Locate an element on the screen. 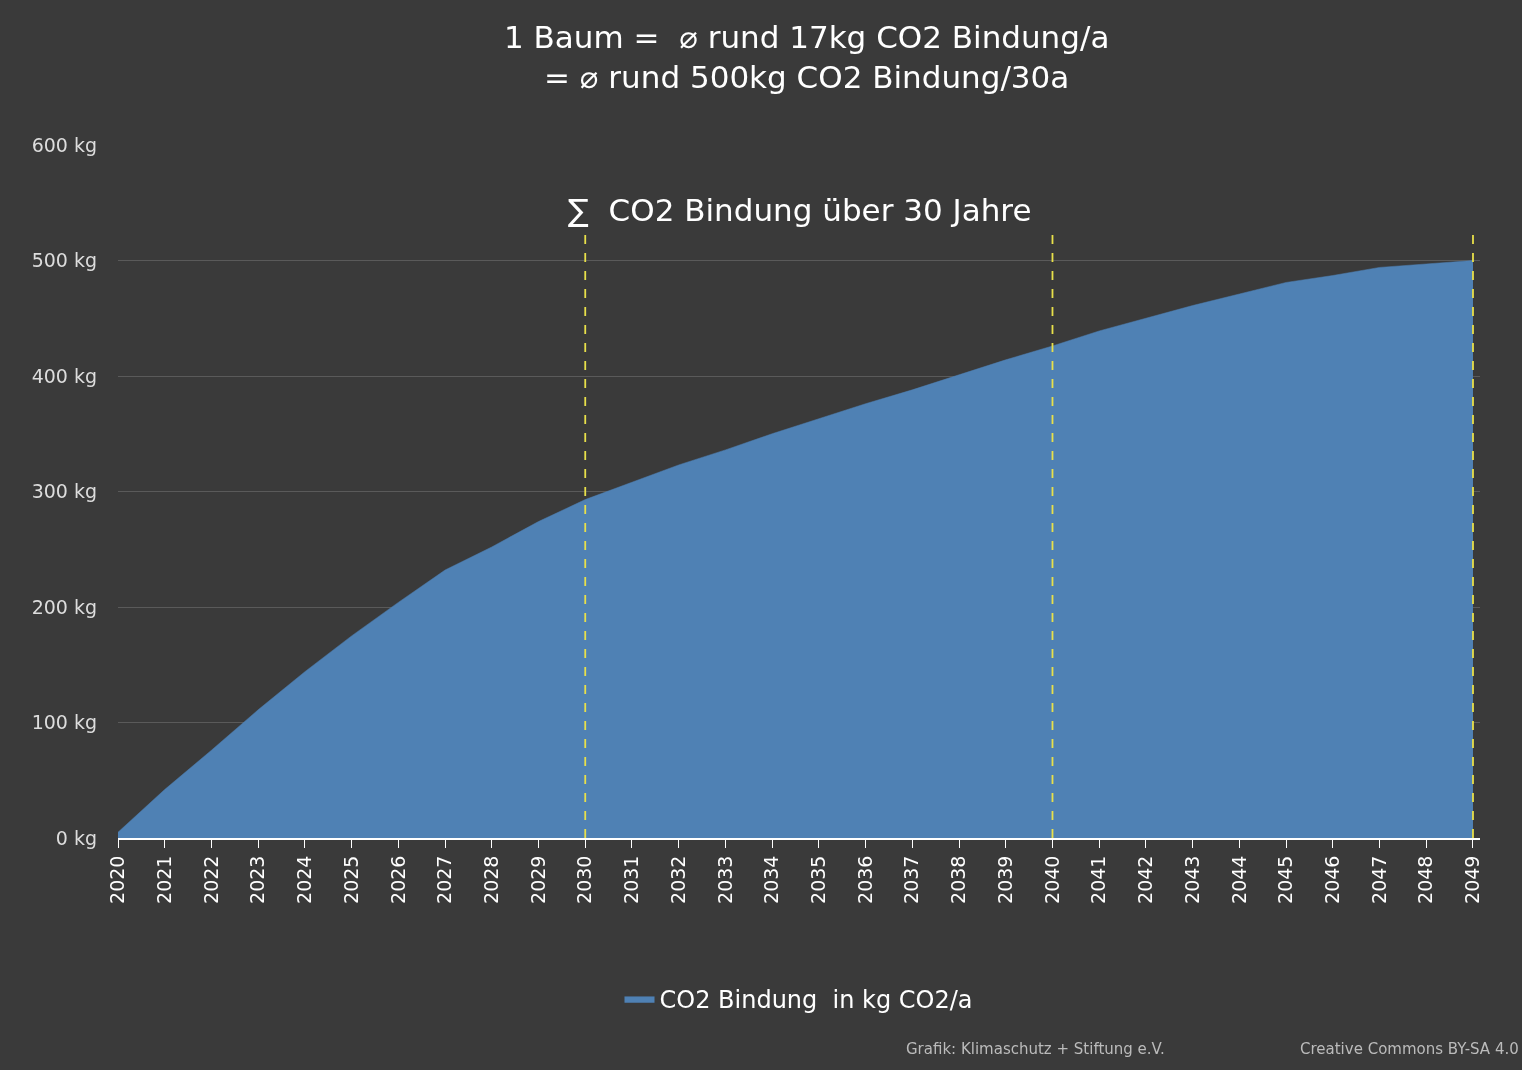 Image resolution: width=1522 pixels, height=1070 pixels. x-tick-label: 2044 is located at coordinates (1238, 879).